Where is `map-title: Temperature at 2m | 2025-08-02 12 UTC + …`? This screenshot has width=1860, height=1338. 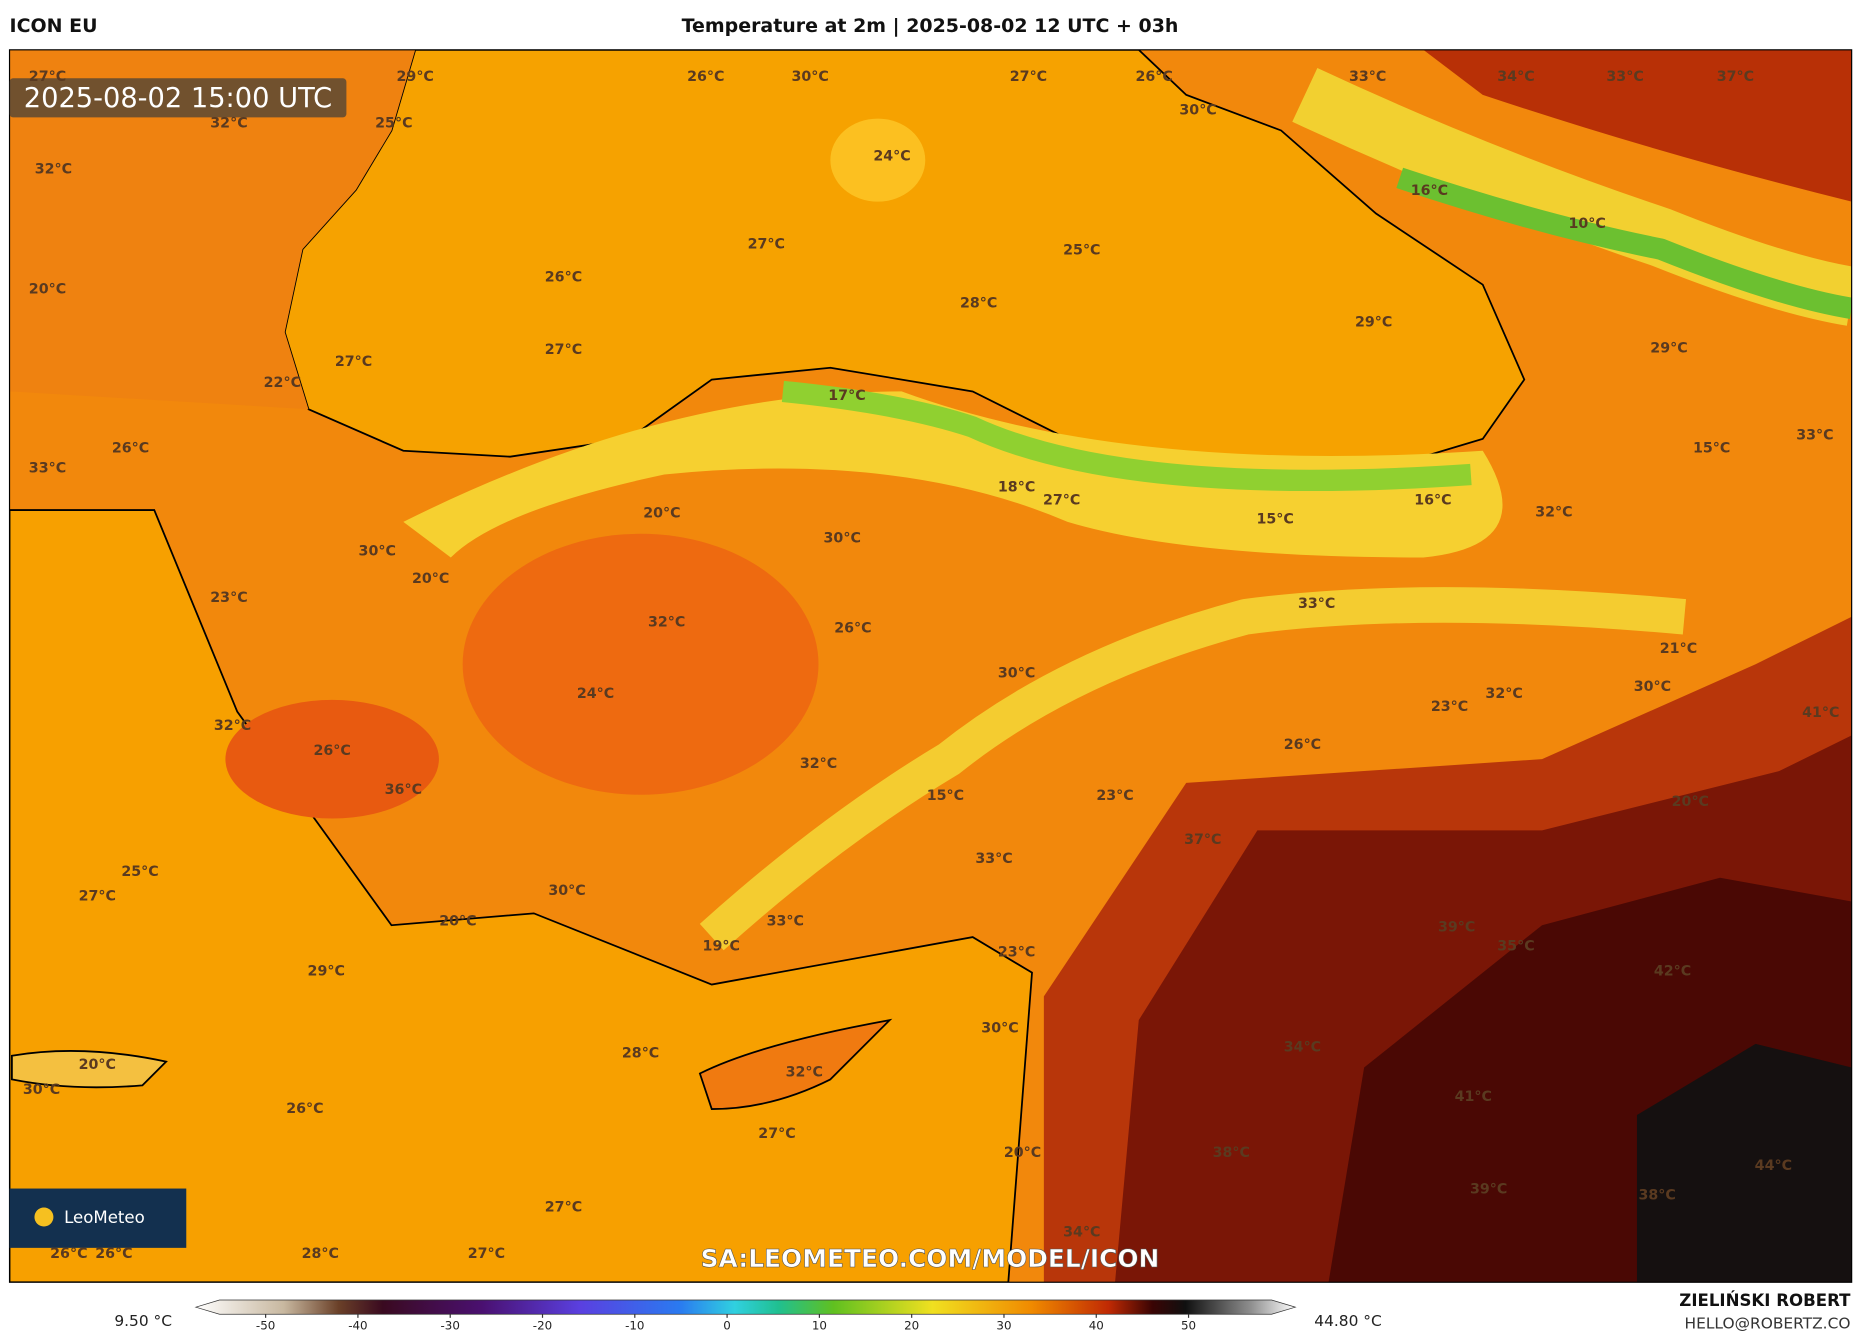
map-title: Temperature at 2m | 2025-08-02 12 UTC + … is located at coordinates (930, 26).